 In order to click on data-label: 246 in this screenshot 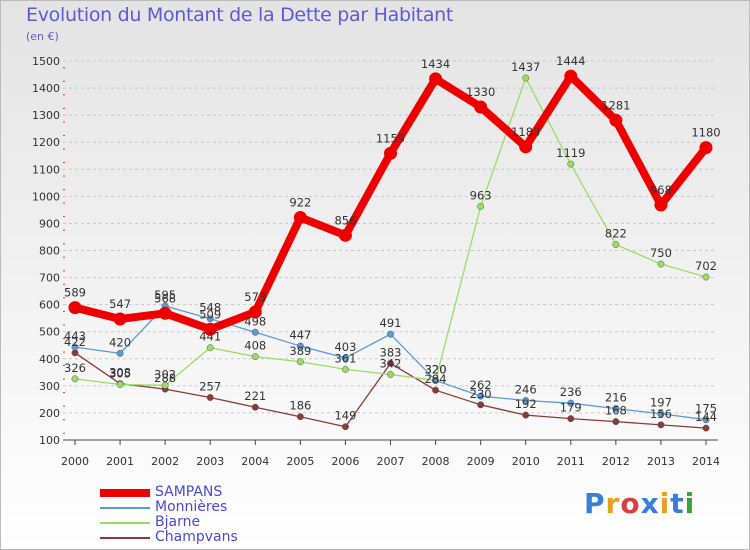, I will do `click(526, 389)`.